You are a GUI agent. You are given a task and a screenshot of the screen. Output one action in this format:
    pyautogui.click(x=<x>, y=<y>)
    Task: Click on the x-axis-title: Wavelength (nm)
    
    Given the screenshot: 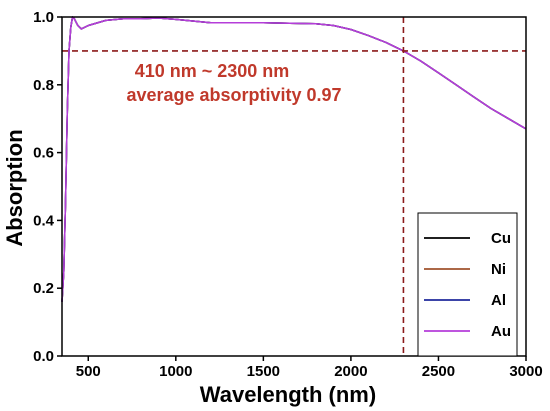 What is the action you would take?
    pyautogui.click(x=288, y=394)
    